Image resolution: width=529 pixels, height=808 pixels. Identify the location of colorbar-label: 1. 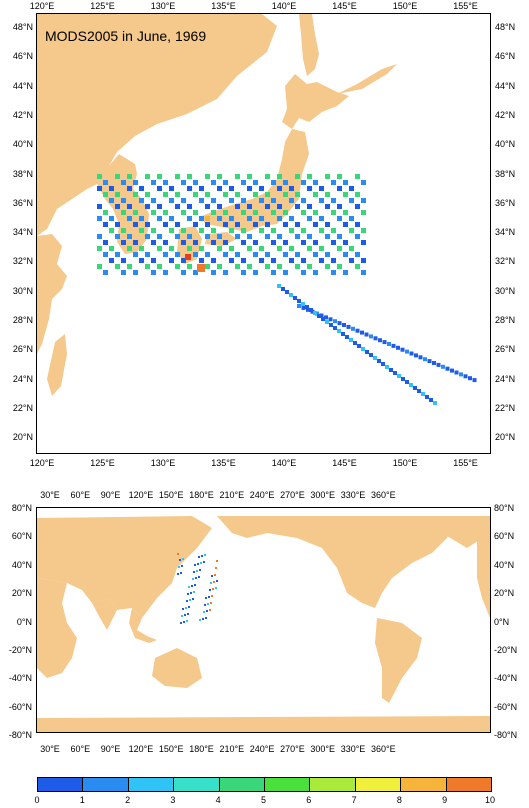
(82, 800).